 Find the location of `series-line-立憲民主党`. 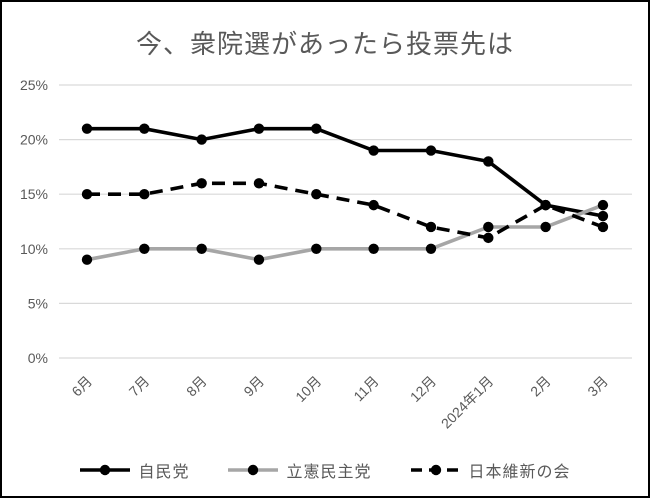

series-line-立憲民主党 is located at coordinates (345, 232).